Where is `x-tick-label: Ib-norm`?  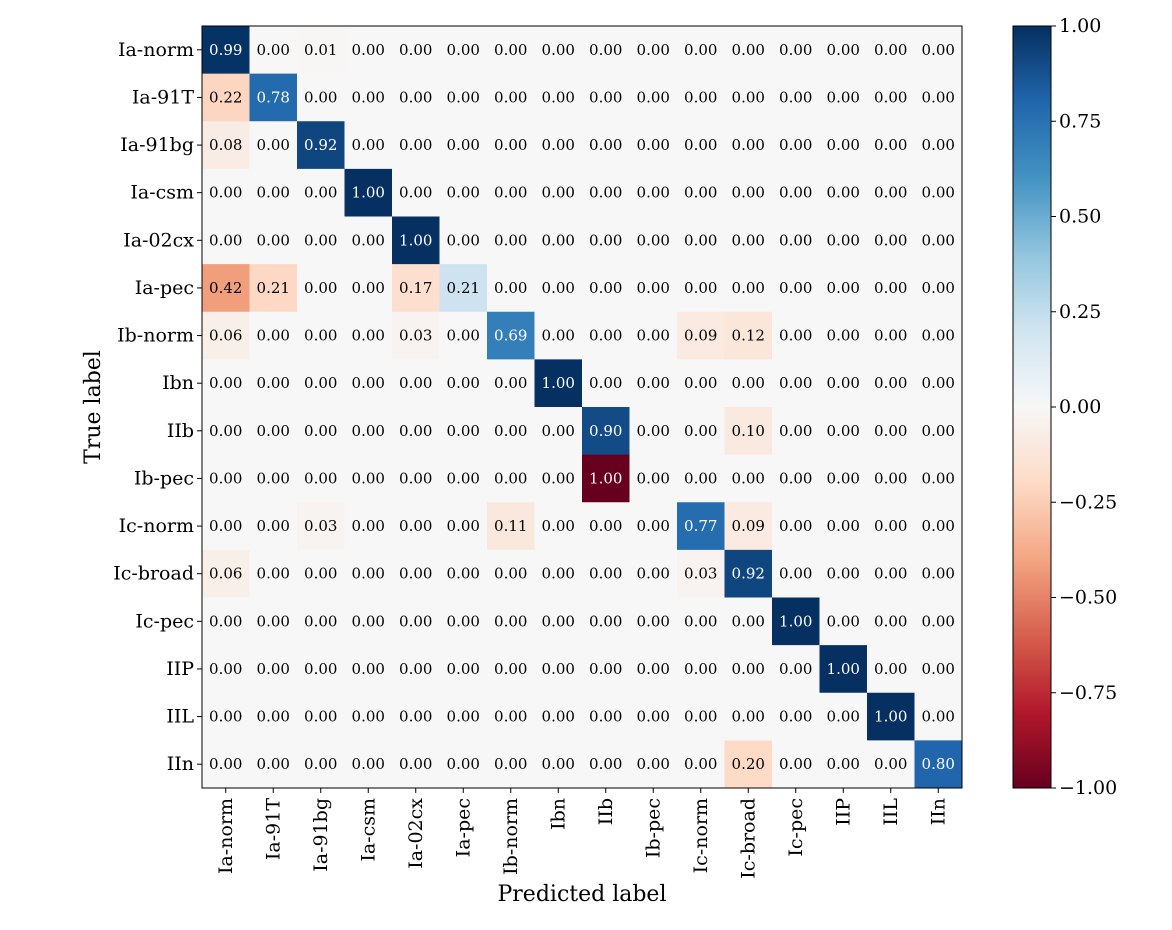 x-tick-label: Ib-norm is located at coordinates (511, 836).